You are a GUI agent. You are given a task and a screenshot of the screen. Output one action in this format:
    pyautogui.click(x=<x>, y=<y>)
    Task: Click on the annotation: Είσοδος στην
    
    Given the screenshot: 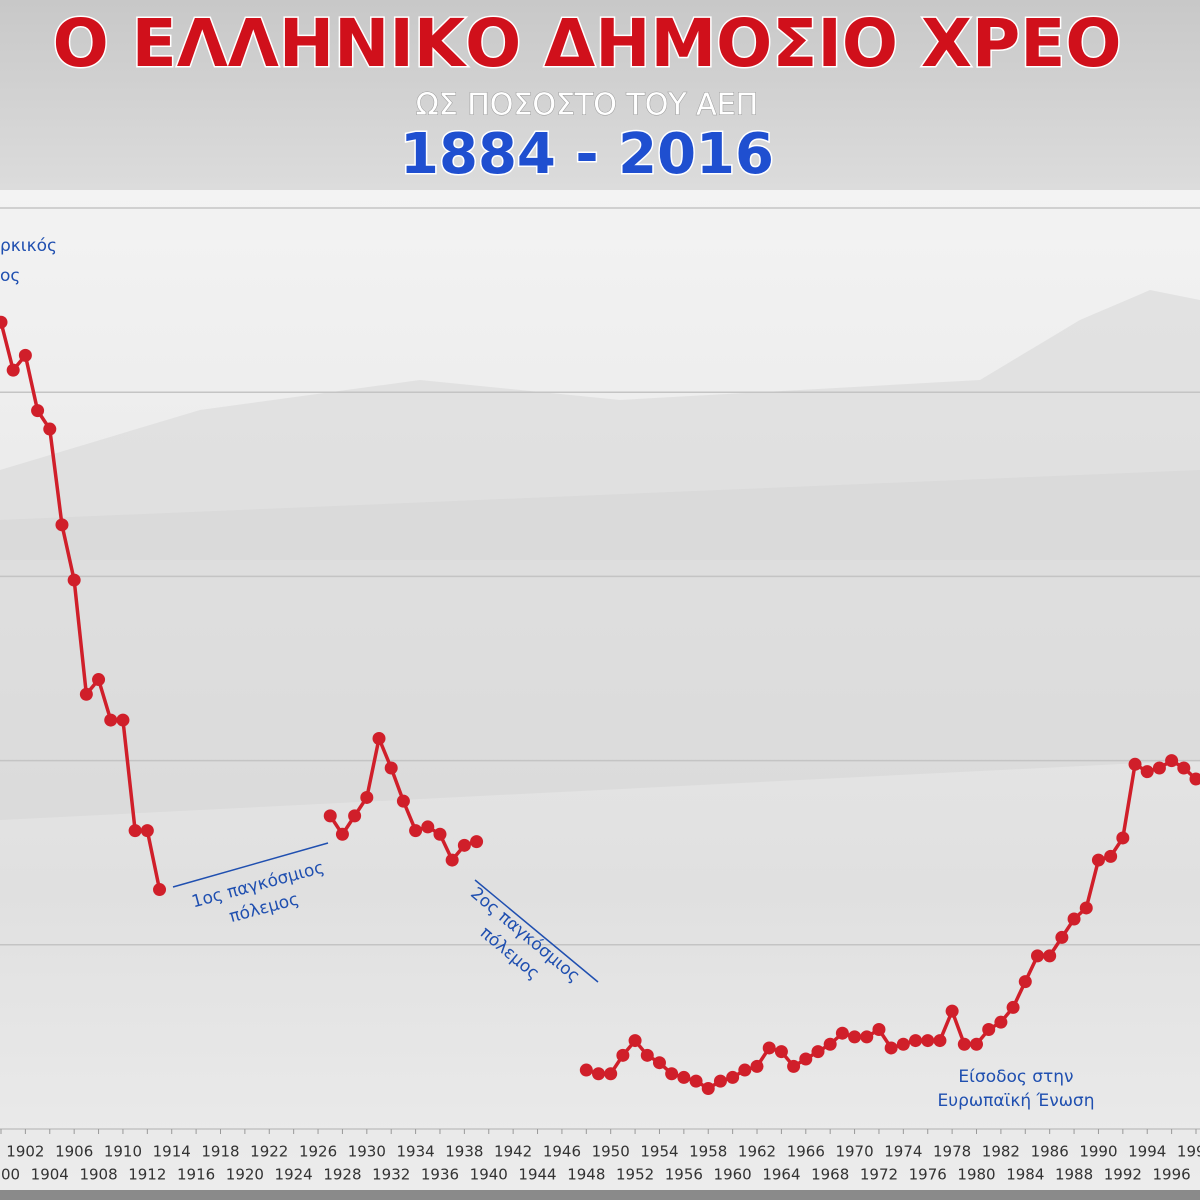 What is the action you would take?
    pyautogui.click(x=1015, y=1077)
    